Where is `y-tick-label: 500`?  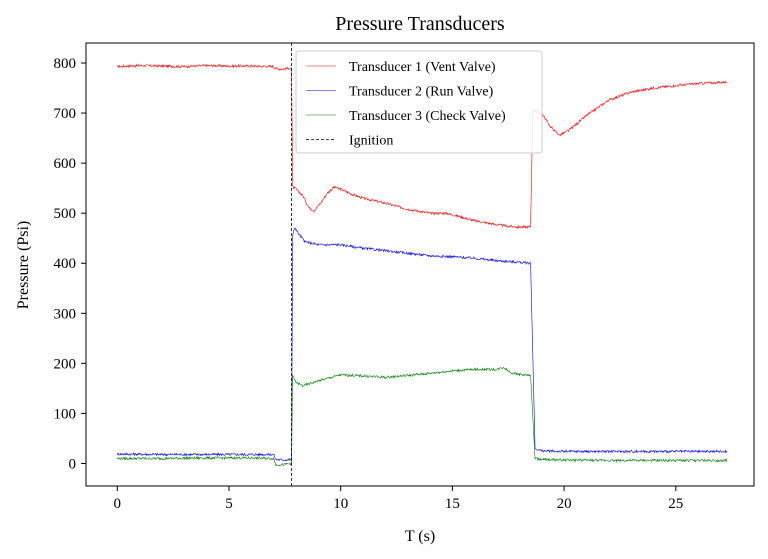 y-tick-label: 500 is located at coordinates (65, 214).